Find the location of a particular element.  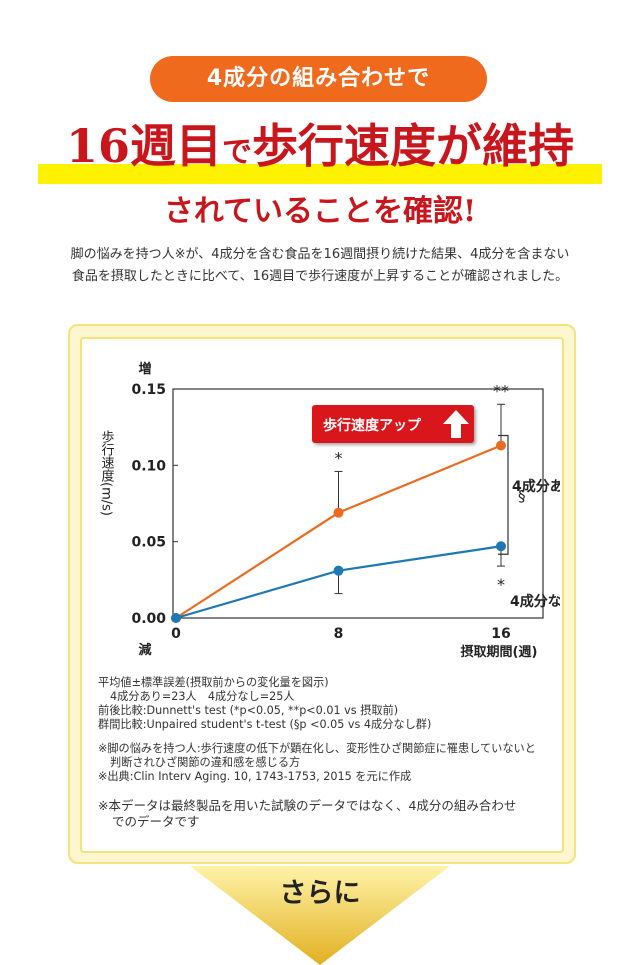

note-line: 平均値±標準誤差(摂取前からの変化量を図示) is located at coordinates (213, 682).